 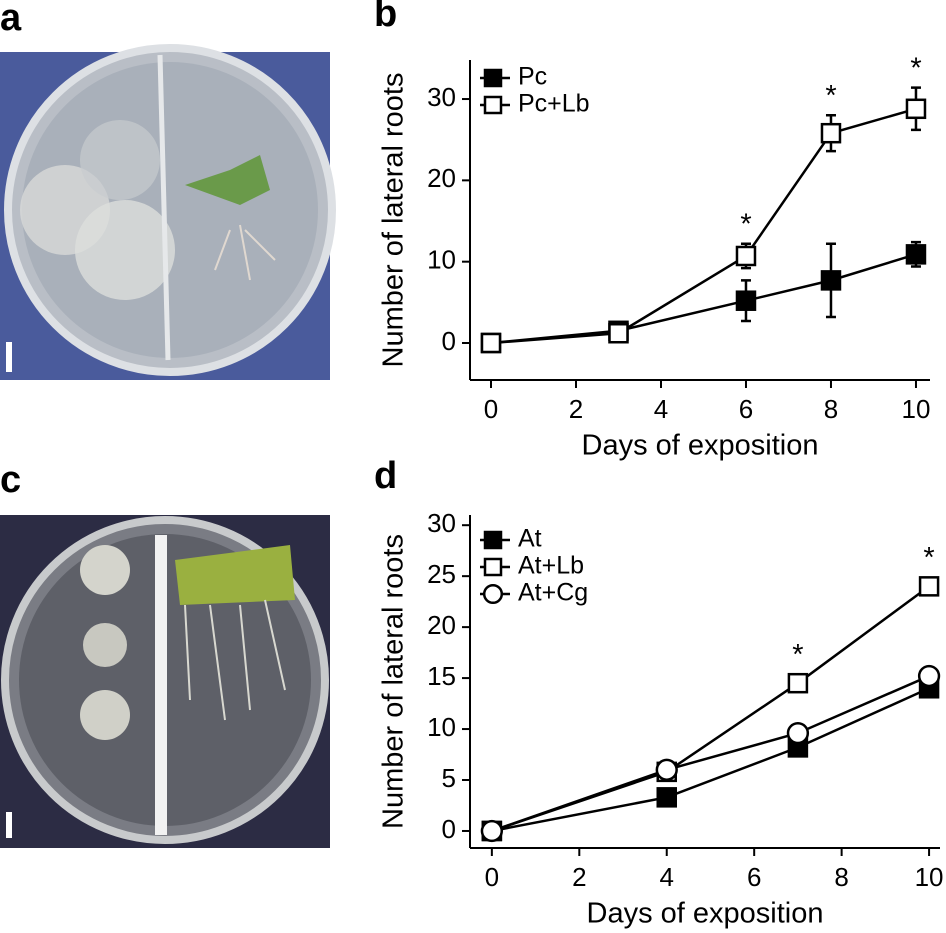 I want to click on legend-label: At, so click(x=530, y=539).